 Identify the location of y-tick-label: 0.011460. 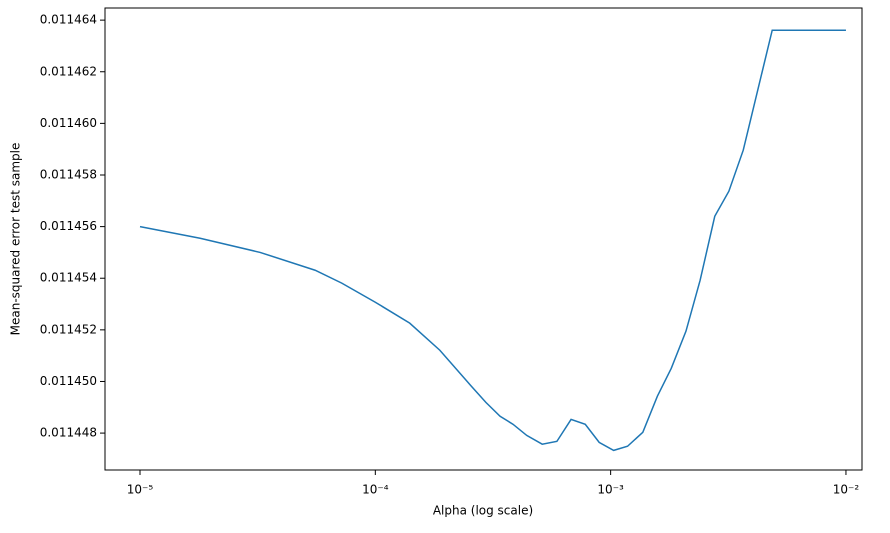
(68, 123).